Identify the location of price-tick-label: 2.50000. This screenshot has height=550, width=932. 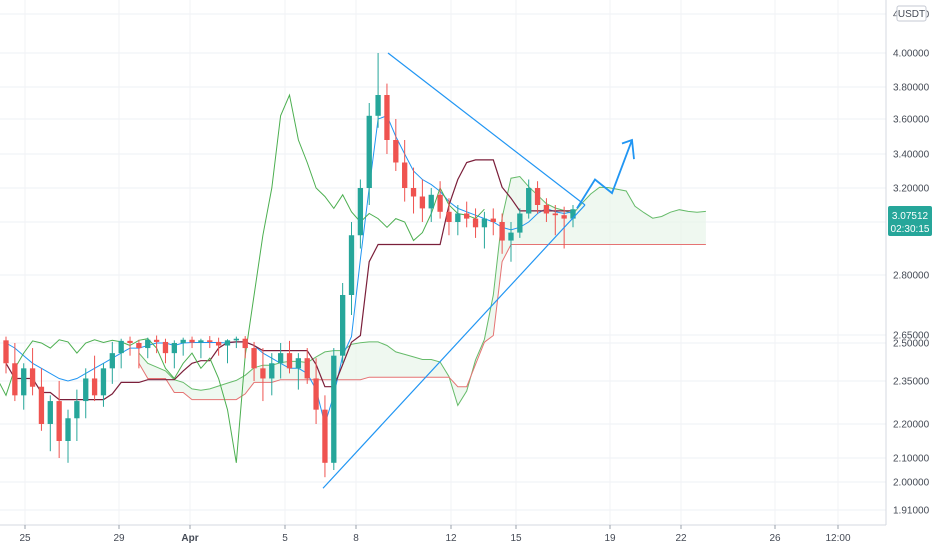
(911, 344).